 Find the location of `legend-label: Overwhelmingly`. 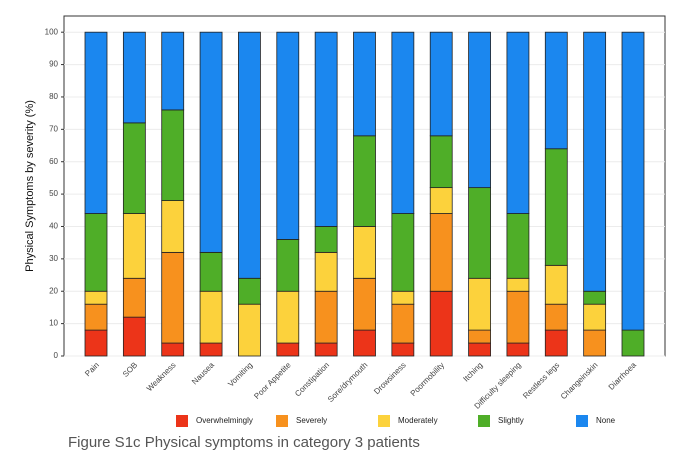

legend-label: Overwhelmingly is located at coordinates (224, 420).